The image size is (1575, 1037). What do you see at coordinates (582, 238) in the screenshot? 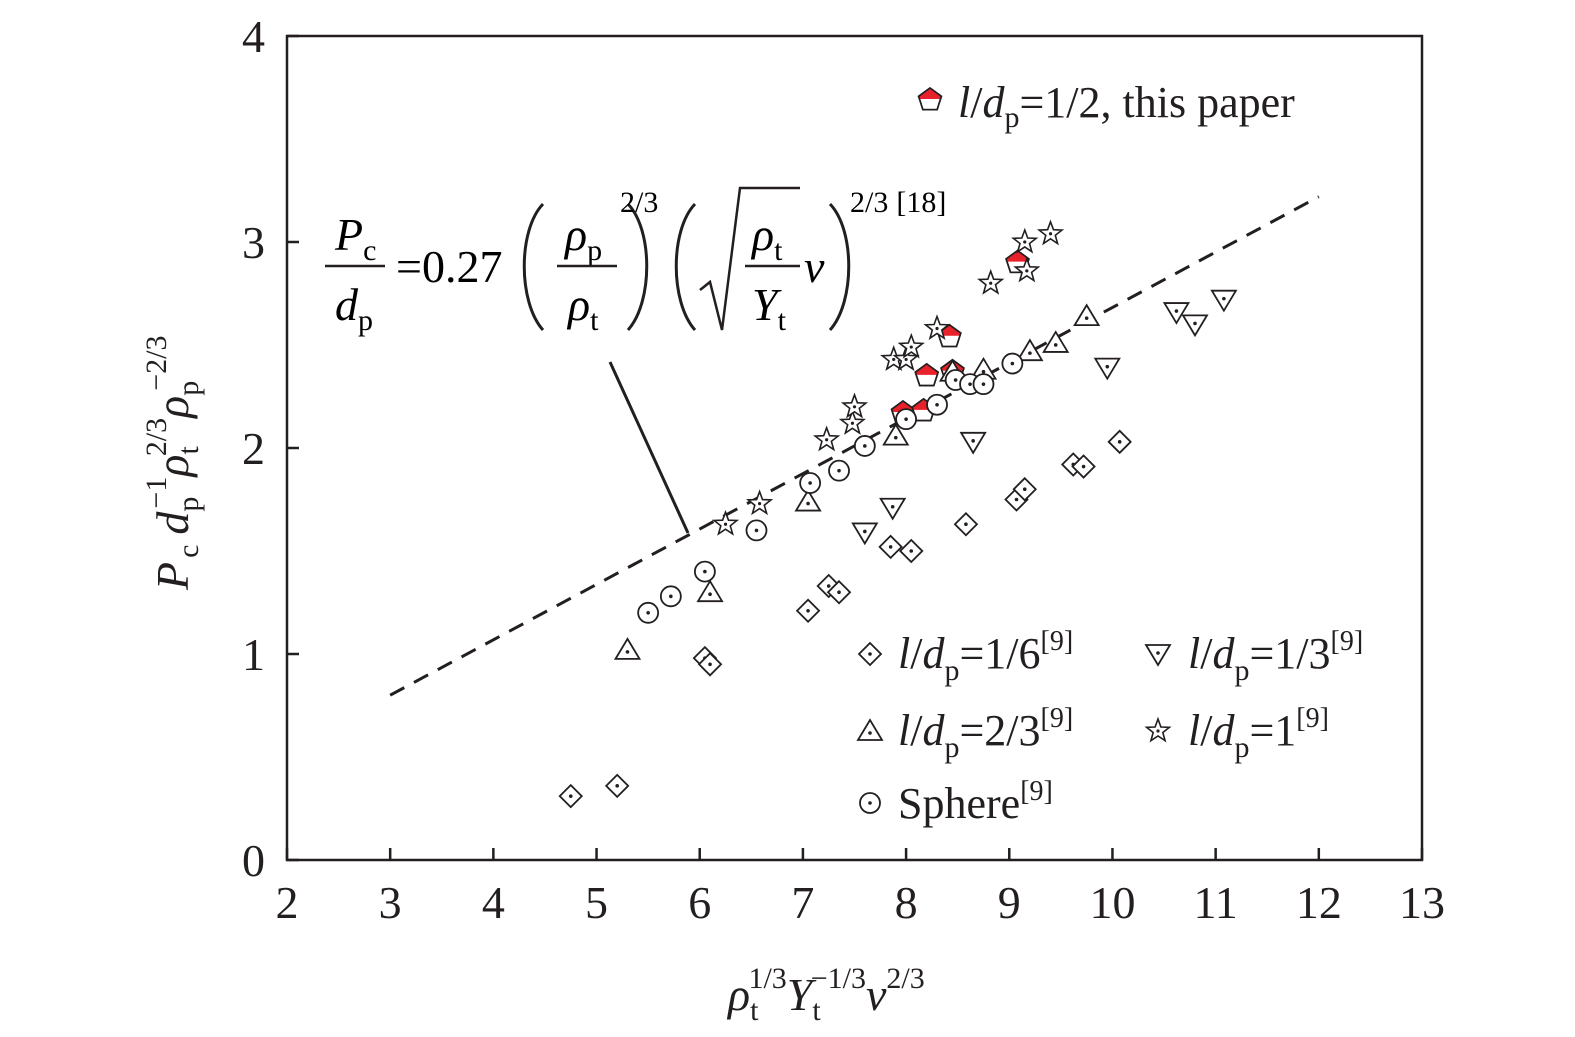
I see `eq-rho-p: ρp` at bounding box center [582, 238].